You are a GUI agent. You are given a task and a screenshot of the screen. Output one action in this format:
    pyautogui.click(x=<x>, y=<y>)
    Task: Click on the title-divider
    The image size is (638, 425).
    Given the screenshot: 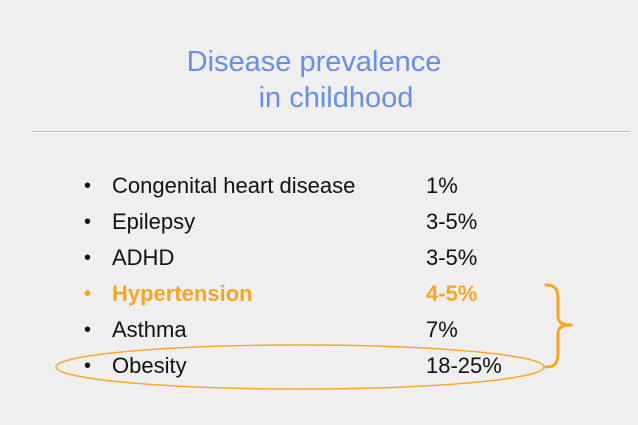 What is the action you would take?
    pyautogui.click(x=331, y=132)
    